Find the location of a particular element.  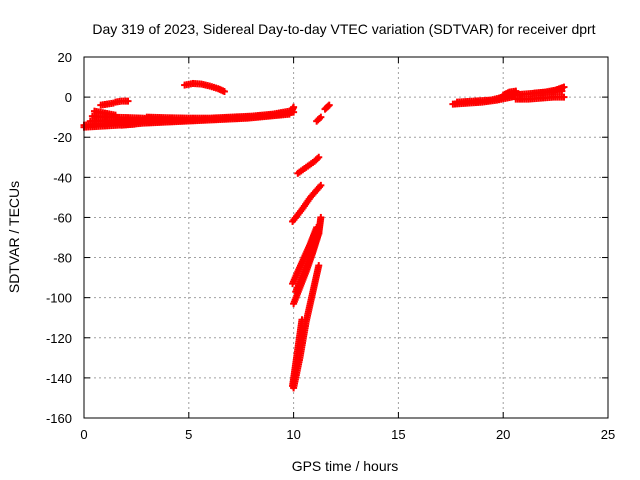

y-tick-label: -20 is located at coordinates (62, 137).